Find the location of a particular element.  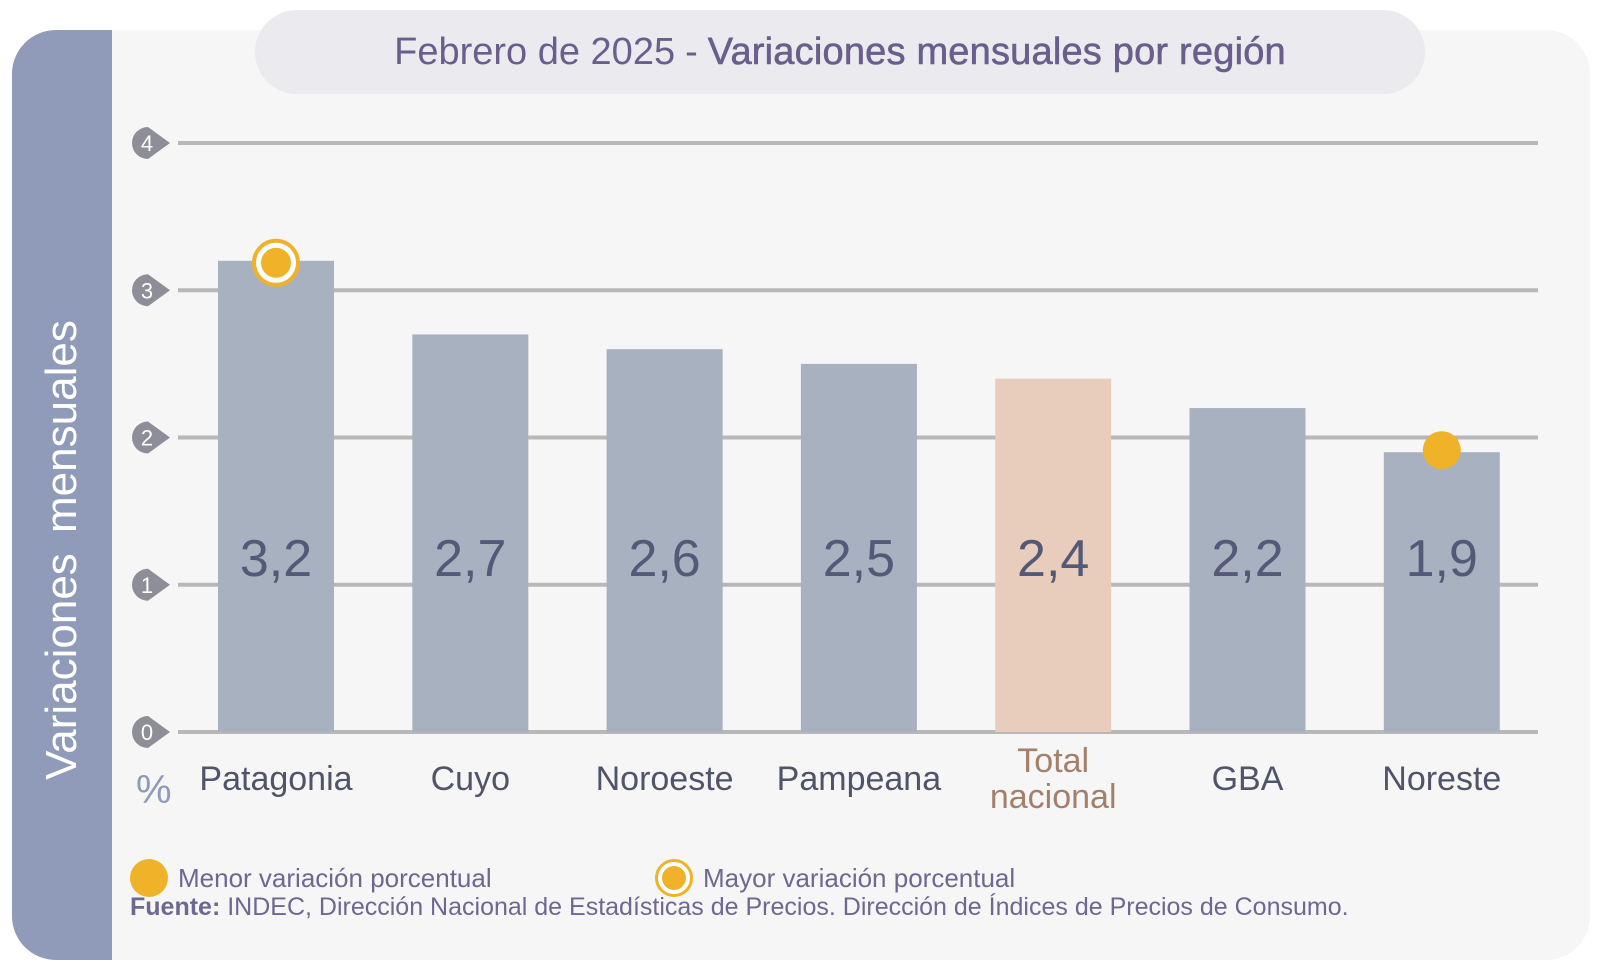

unit-label: % is located at coordinates (154, 790).